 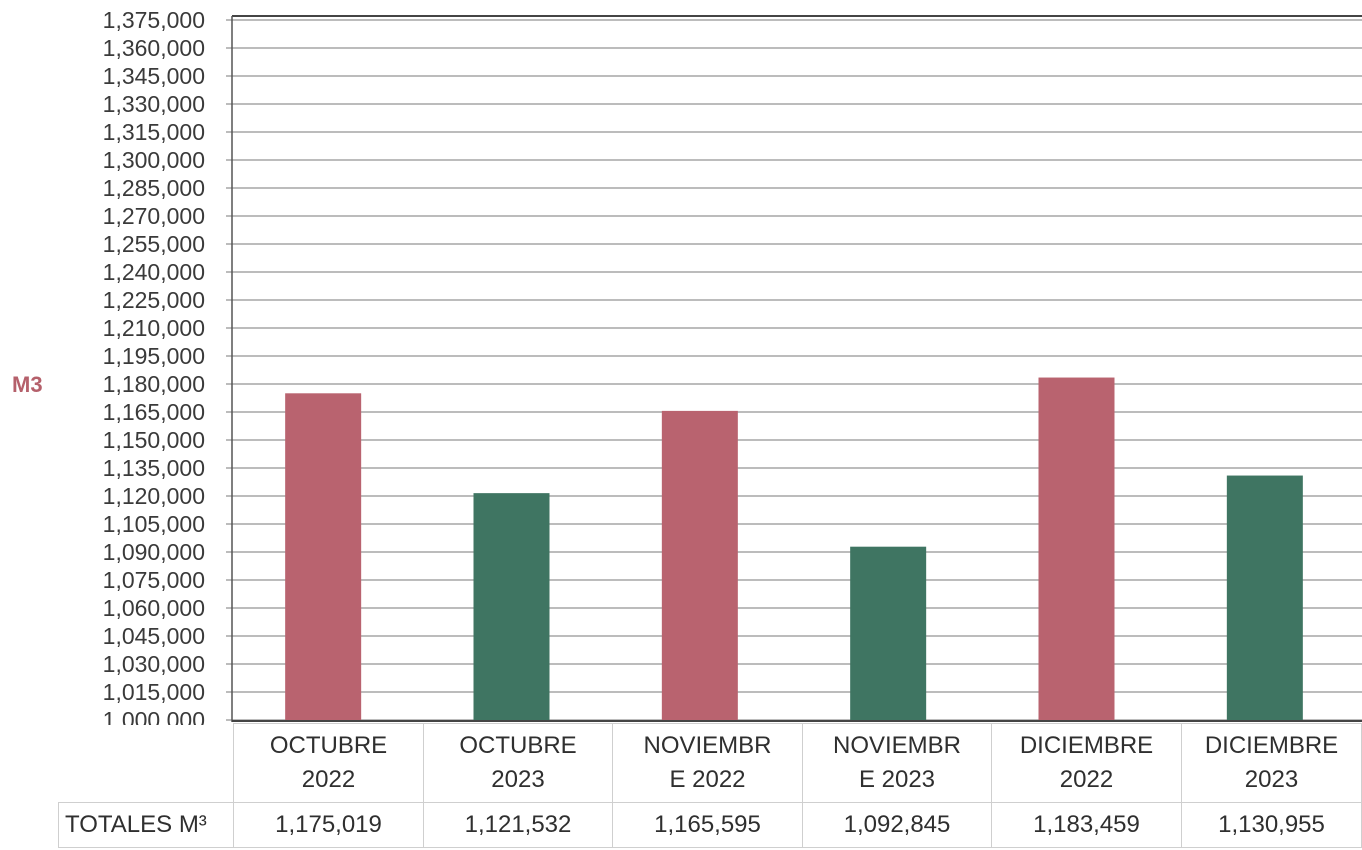 I want to click on x-tick-label: OCTUBRE 2023, so click(x=518, y=763).